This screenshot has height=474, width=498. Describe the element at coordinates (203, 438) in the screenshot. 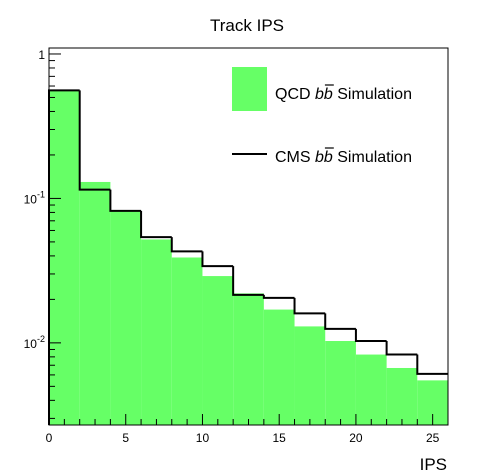

I see `x-tick-label: 10` at that location.